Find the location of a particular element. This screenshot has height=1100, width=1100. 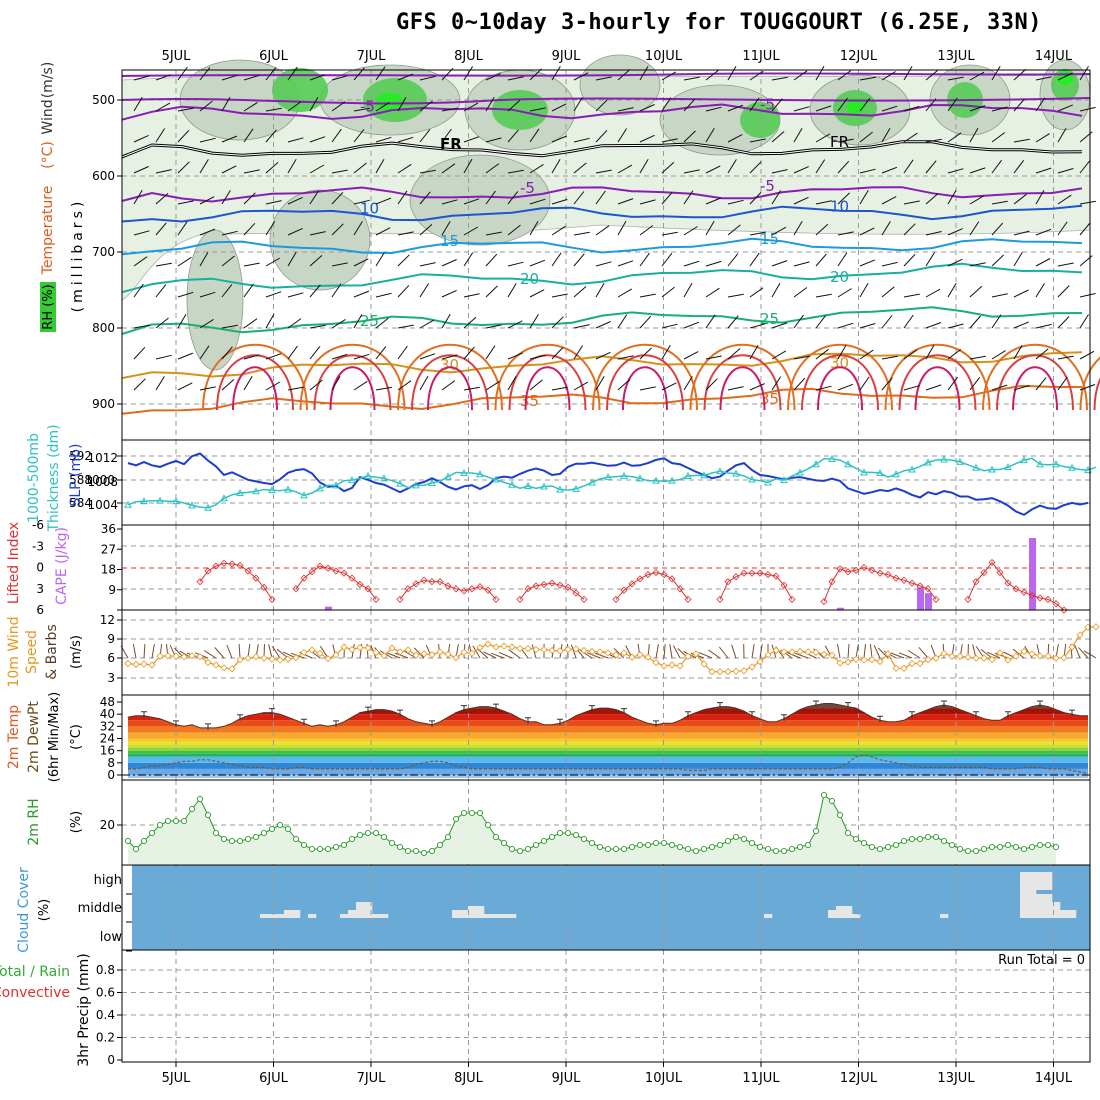

slp-tick-label: 1008 is located at coordinates (102, 482).